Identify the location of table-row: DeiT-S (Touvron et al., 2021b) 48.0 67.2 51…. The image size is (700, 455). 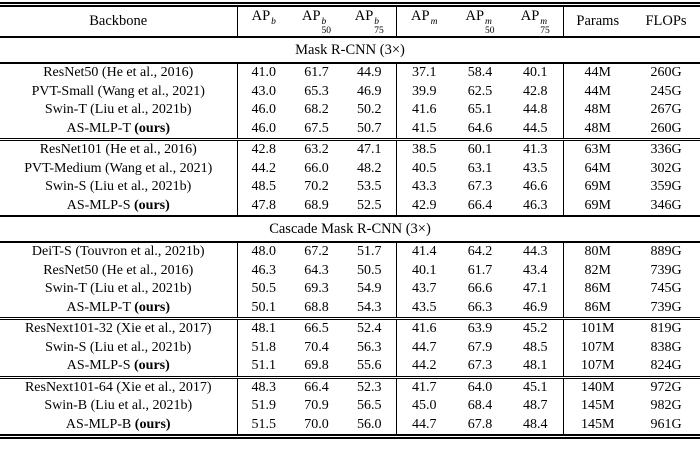
(350, 252).